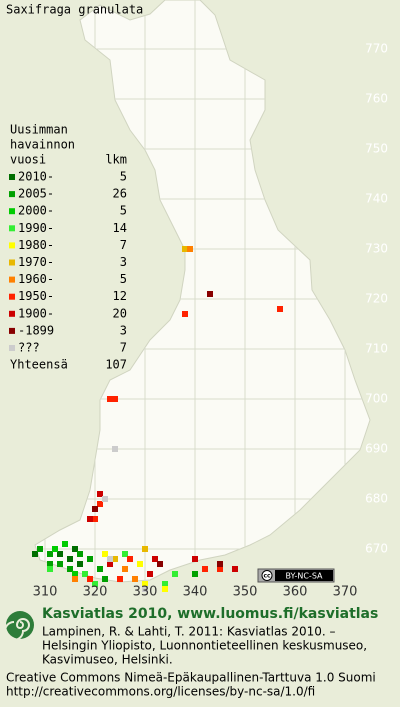 The image size is (400, 707). I want to click on license-badge: cc BY-NC-SA, so click(296, 575).